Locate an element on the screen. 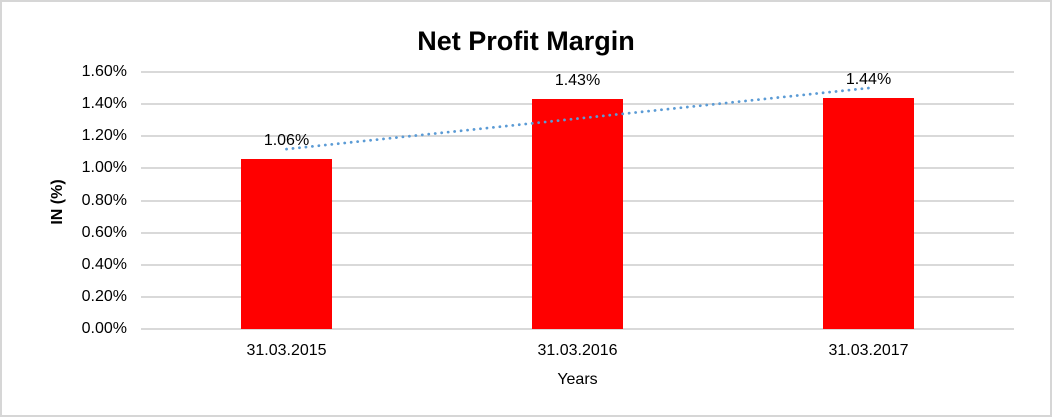 The width and height of the screenshot is (1052, 417). chart-title: Net Profit Margin is located at coordinates (526, 41).